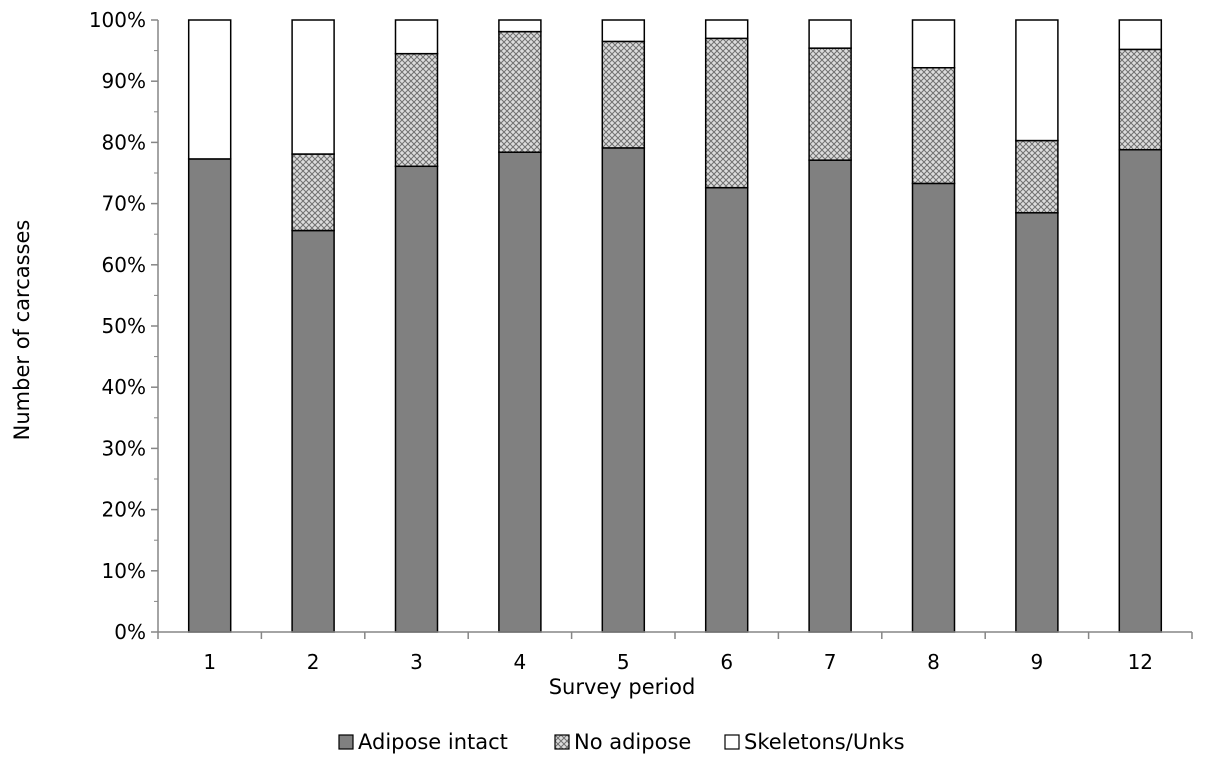 Image resolution: width=1214 pixels, height=772 pixels. I want to click on x-tick-label: 4, so click(520, 662).